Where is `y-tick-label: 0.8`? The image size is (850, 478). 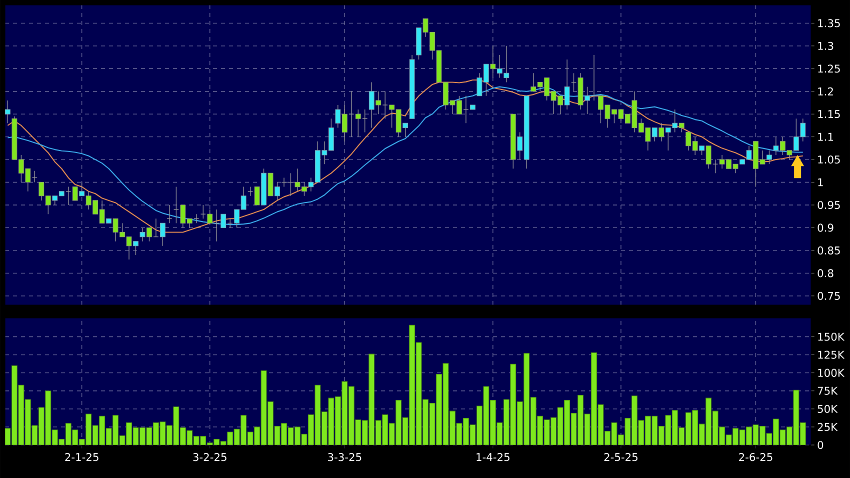
y-tick-label: 0.8 is located at coordinates (826, 273).